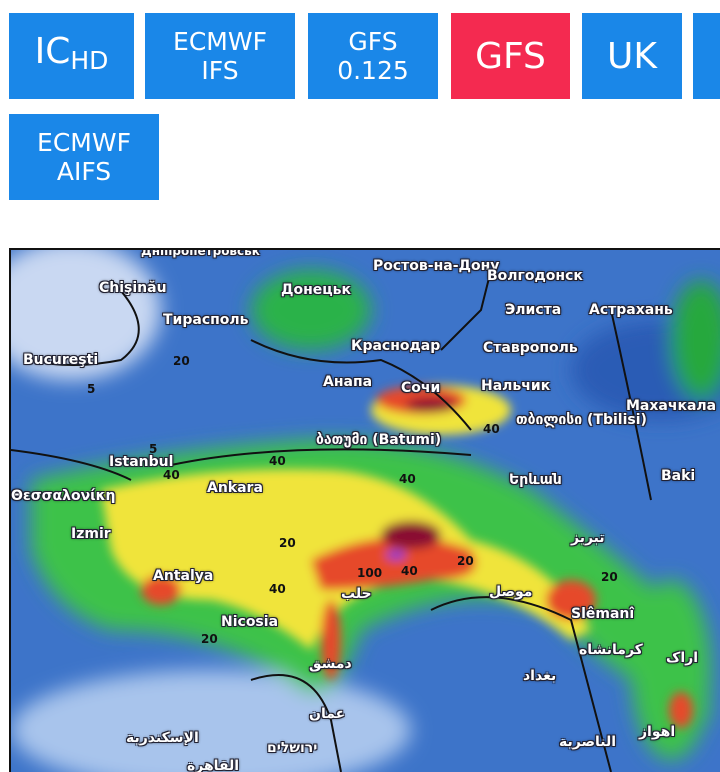 This screenshot has height=772, width=720. I want to click on city-label: Ankara, so click(235, 488).